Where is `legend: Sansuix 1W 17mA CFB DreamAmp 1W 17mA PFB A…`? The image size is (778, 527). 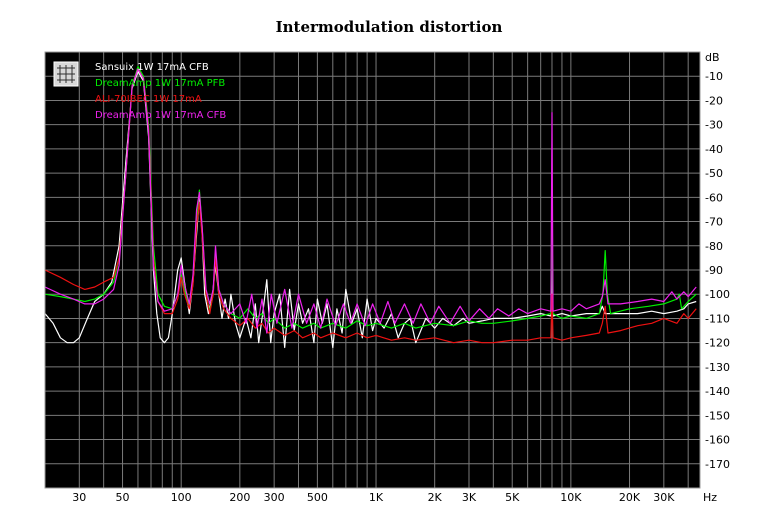 legend: Sansuix 1W 17mA CFB DreamAmp 1W 17mA PFB A… is located at coordinates (139, 91).